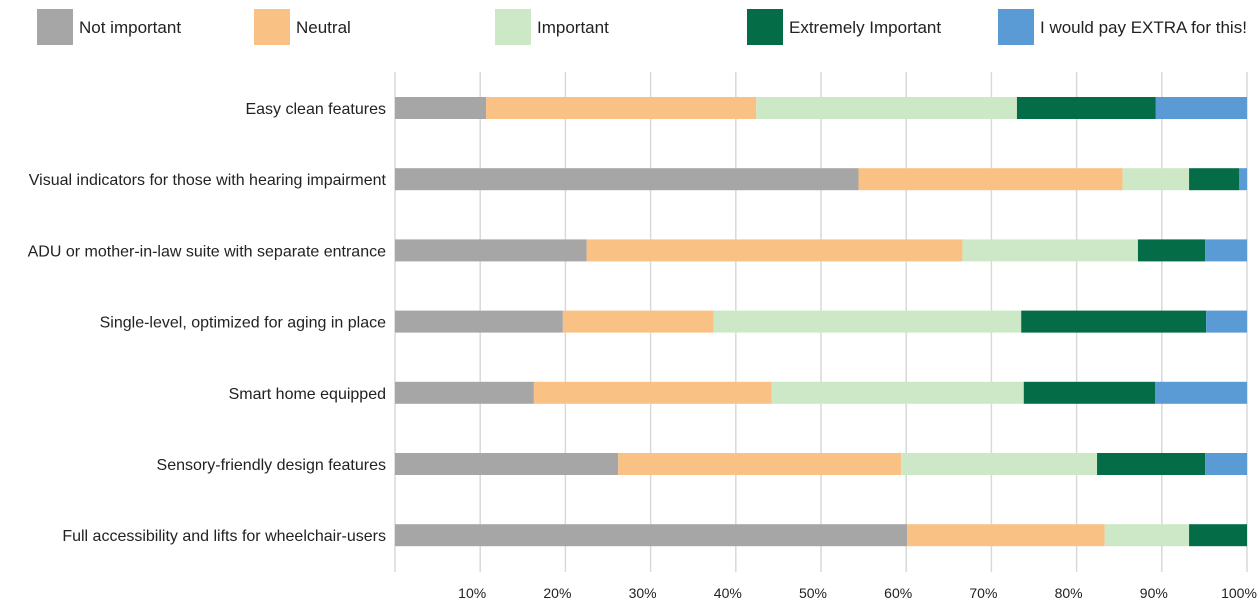 This screenshot has height=603, width=1259. I want to click on bar-segment-neutral-smart-home-equipped, so click(652, 392).